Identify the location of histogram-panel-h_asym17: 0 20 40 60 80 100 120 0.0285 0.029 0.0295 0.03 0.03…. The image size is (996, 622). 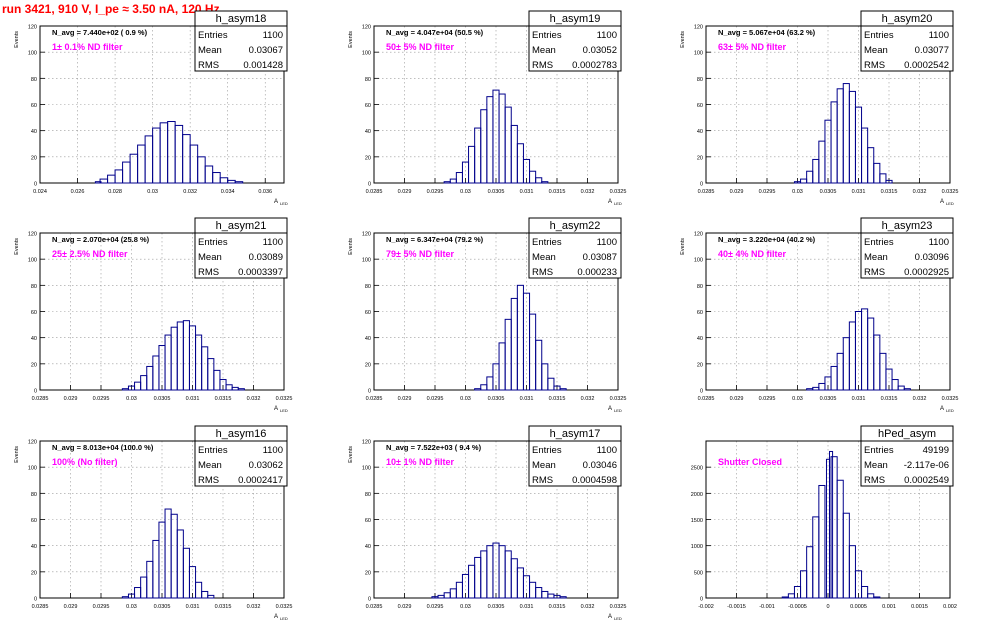
(487, 523).